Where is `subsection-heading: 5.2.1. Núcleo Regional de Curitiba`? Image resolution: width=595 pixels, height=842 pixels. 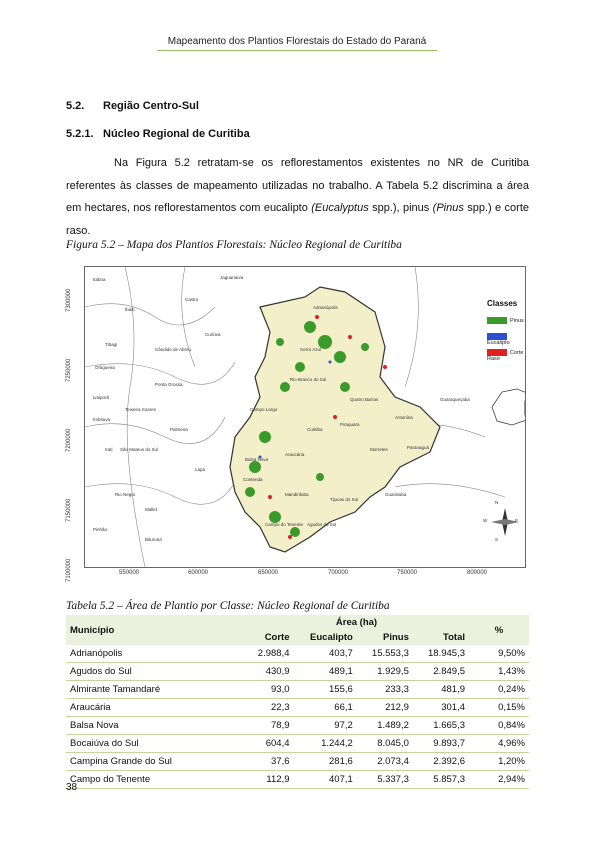 subsection-heading: 5.2.1. Núcleo Regional de Curitiba is located at coordinates (158, 134).